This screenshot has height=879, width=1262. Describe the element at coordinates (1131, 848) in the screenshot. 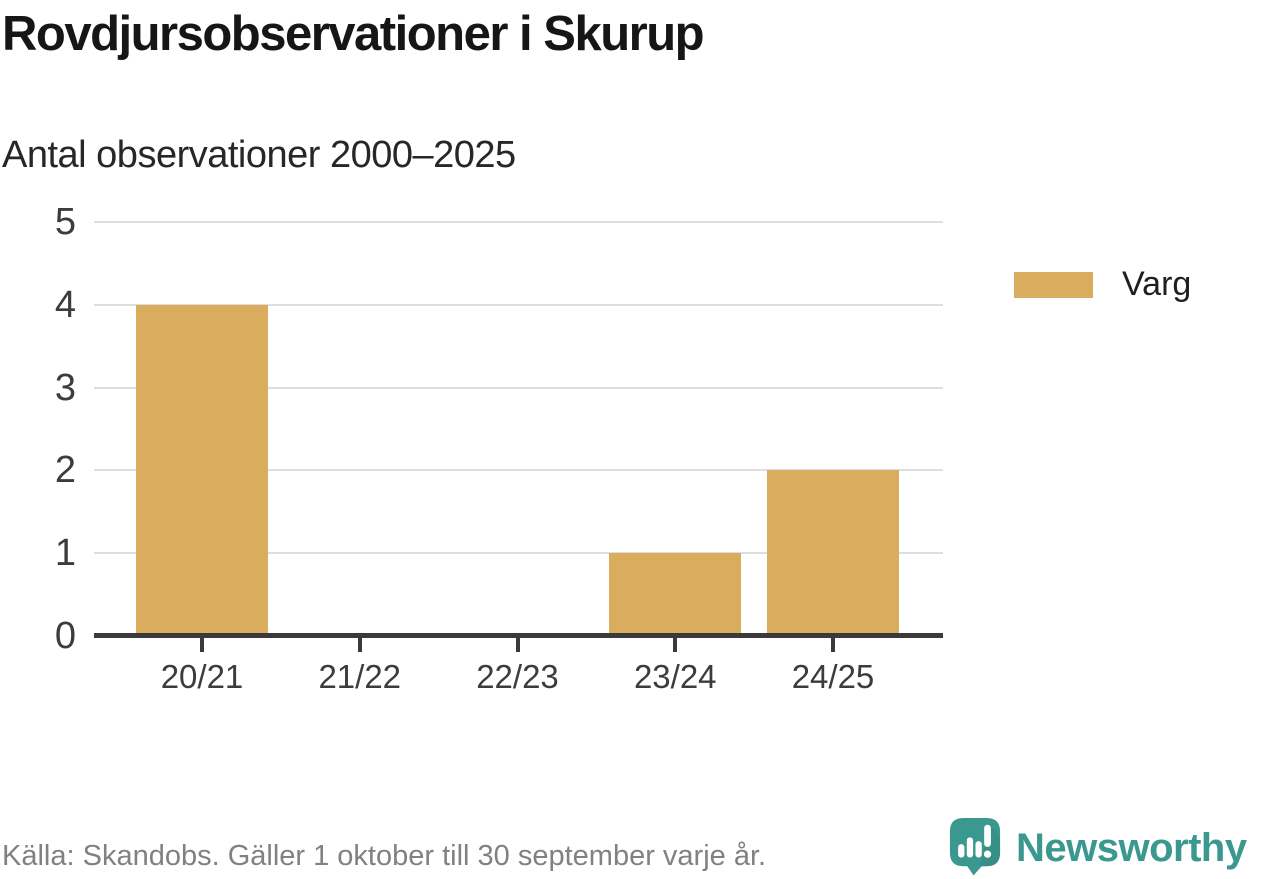

I see `newsworthy-wordmark: Newsworthy` at that location.